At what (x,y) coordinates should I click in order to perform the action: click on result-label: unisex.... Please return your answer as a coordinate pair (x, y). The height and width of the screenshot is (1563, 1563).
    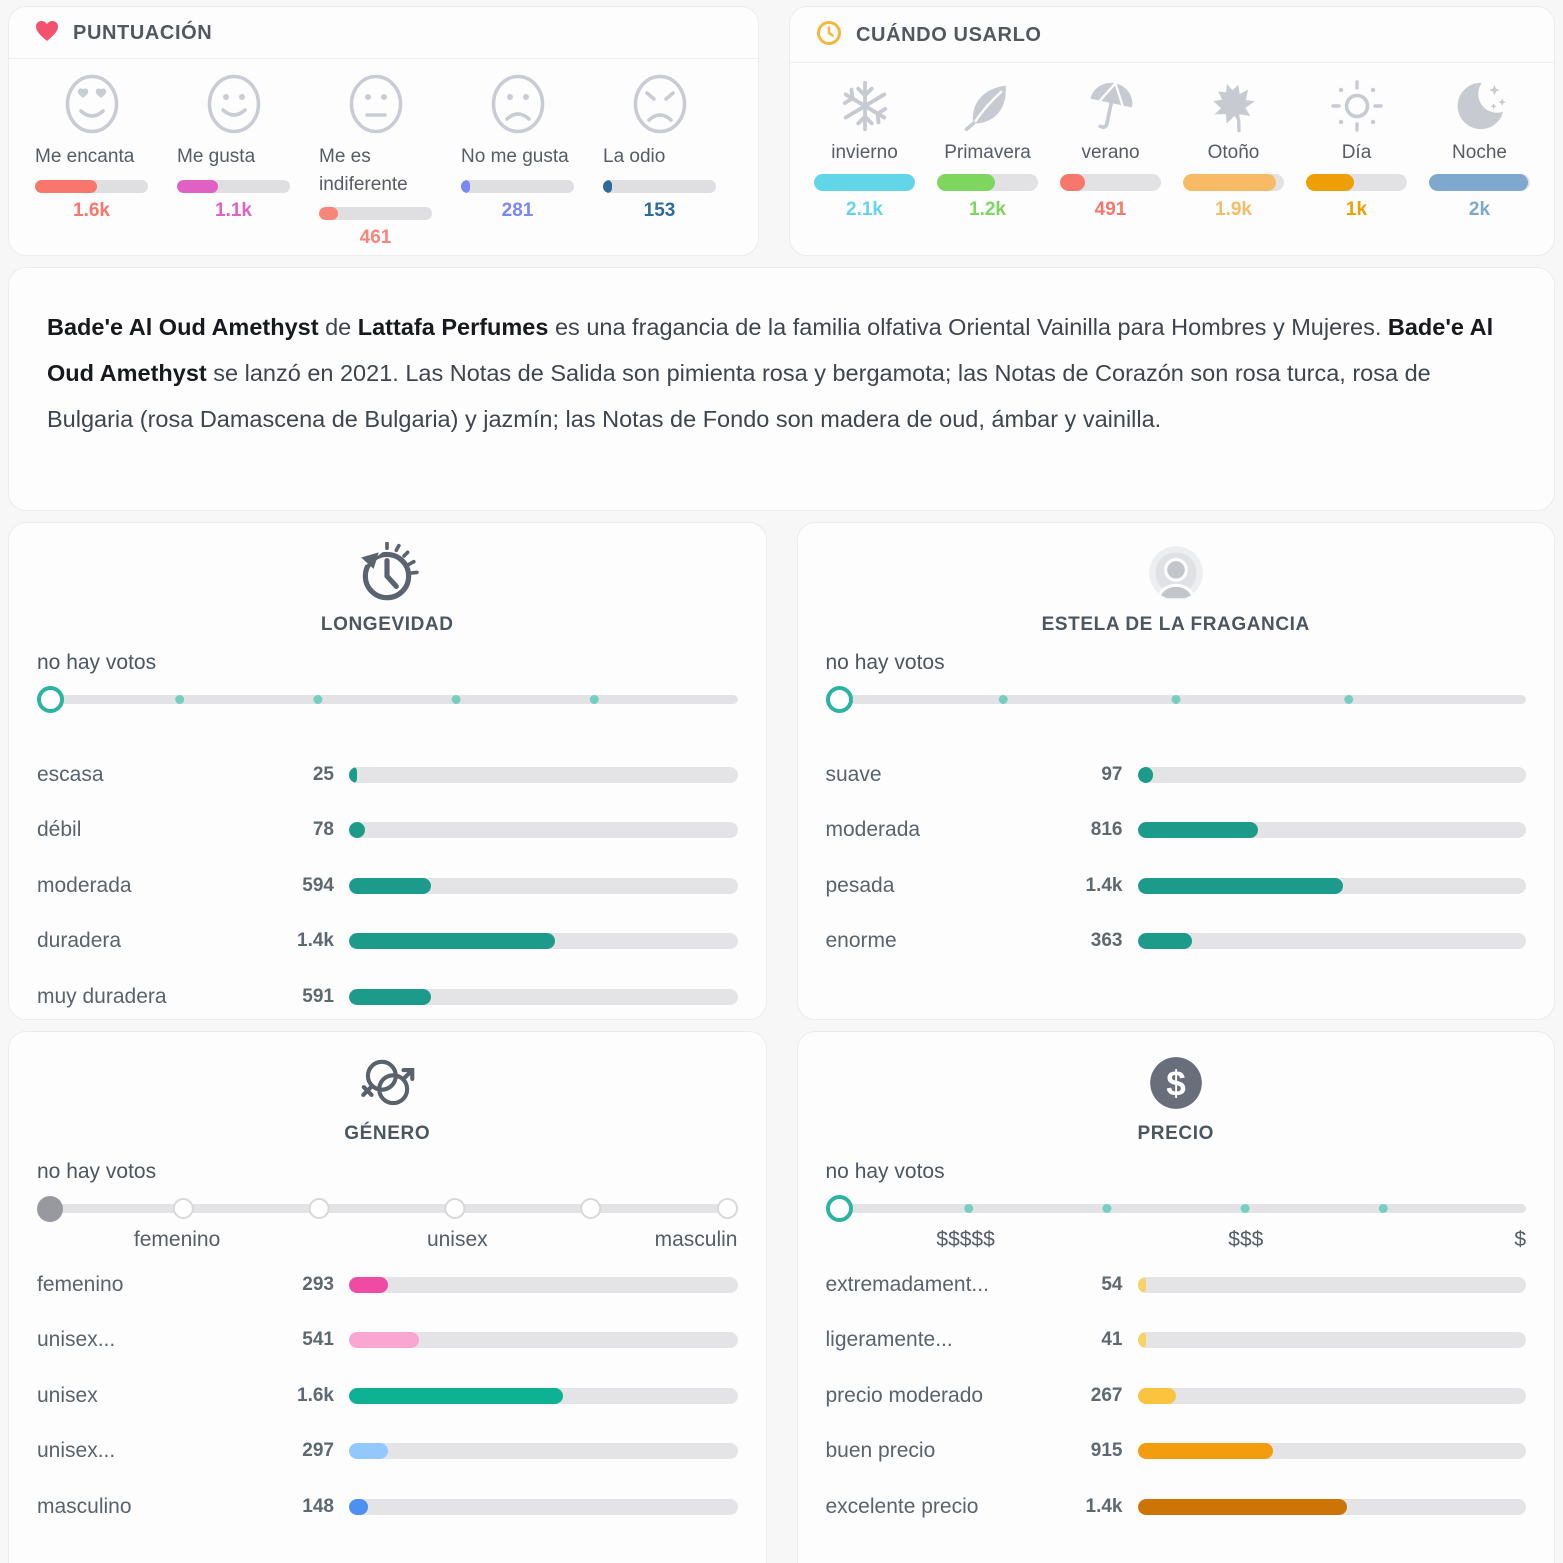
    Looking at the image, I should click on (76, 1340).